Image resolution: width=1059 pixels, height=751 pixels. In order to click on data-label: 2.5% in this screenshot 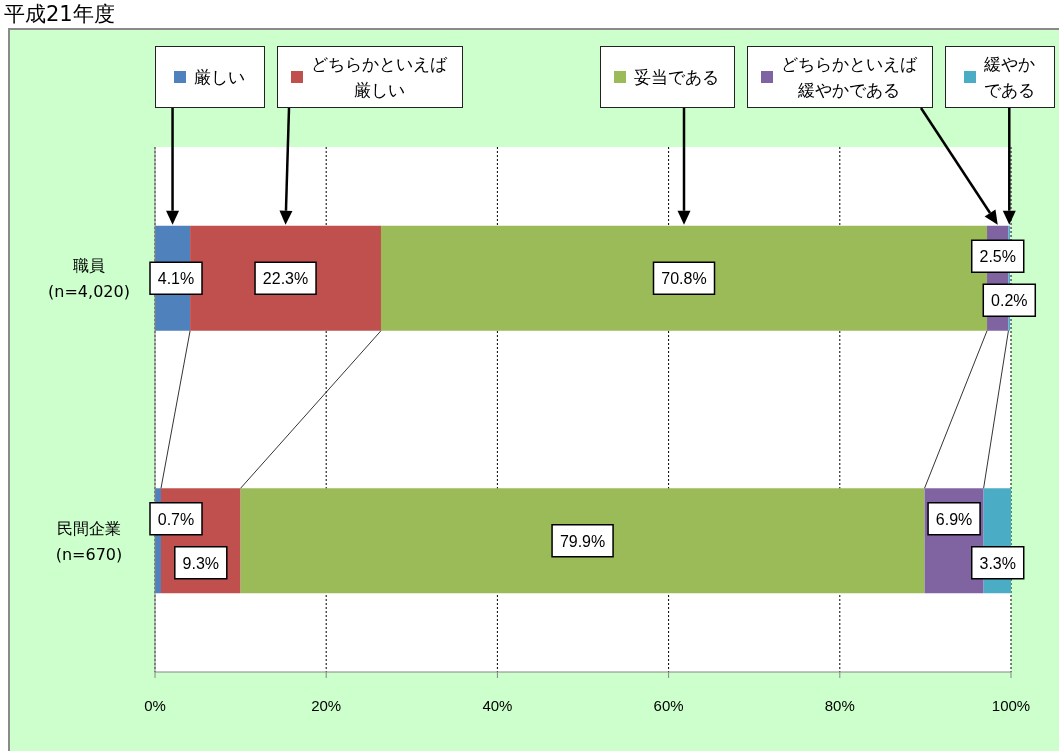, I will do `click(997, 256)`.